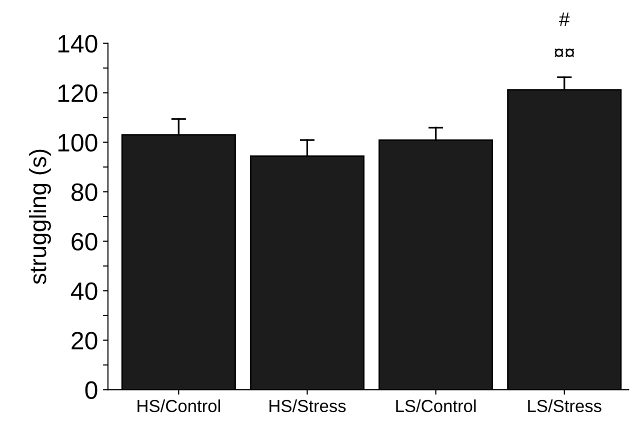  What do you see at coordinates (84, 291) in the screenshot?
I see `y-tick-label: 40` at bounding box center [84, 291].